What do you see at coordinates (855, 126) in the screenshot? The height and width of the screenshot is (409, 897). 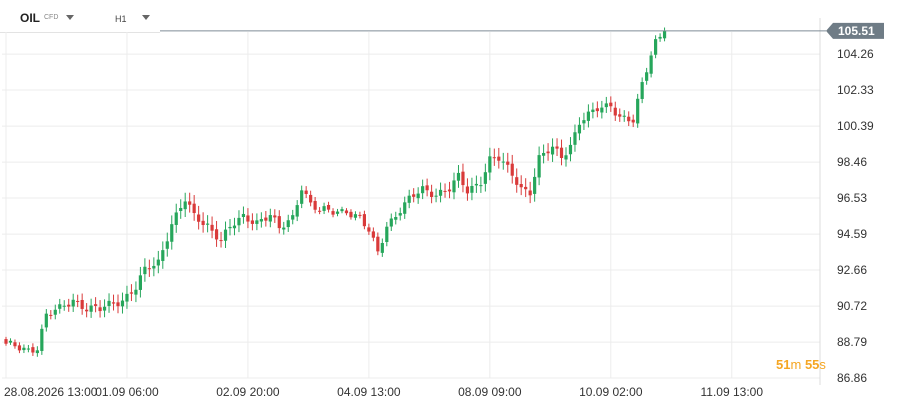 I see `y-tick-label: 100.39` at bounding box center [855, 126].